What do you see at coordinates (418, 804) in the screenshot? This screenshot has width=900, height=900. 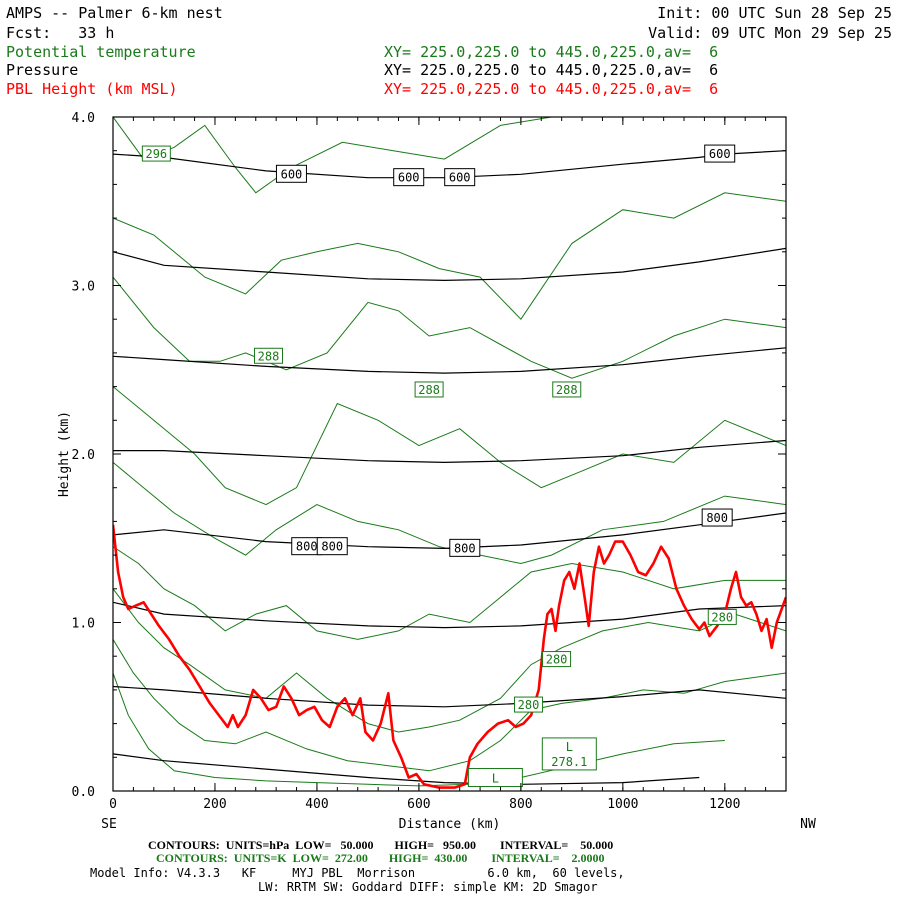 I see `x-tick-label: 600` at bounding box center [418, 804].